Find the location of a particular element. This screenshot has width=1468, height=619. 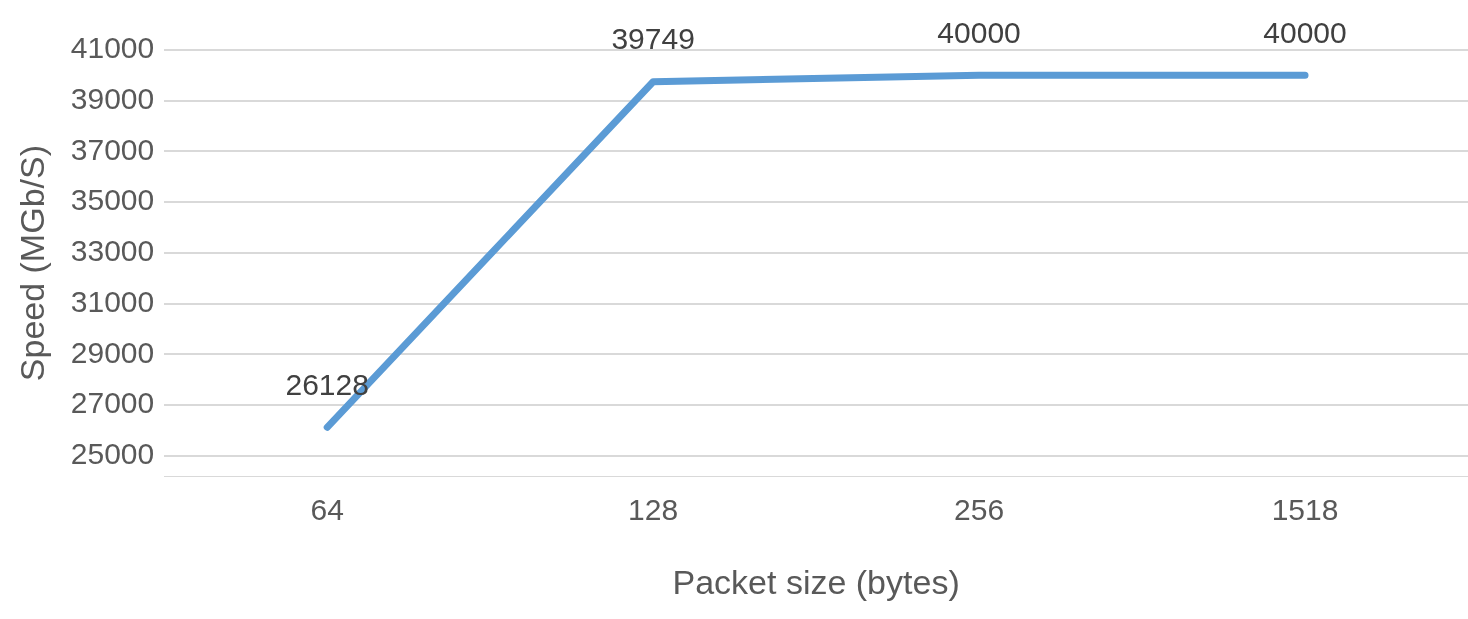

y-tick-label: 25000 is located at coordinates (112, 454).